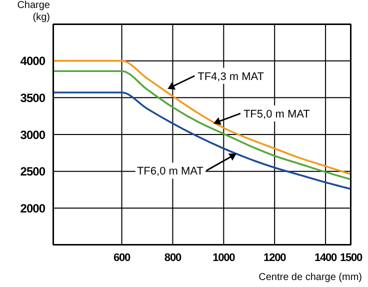  I want to click on x-tick-label: 600, so click(122, 258).